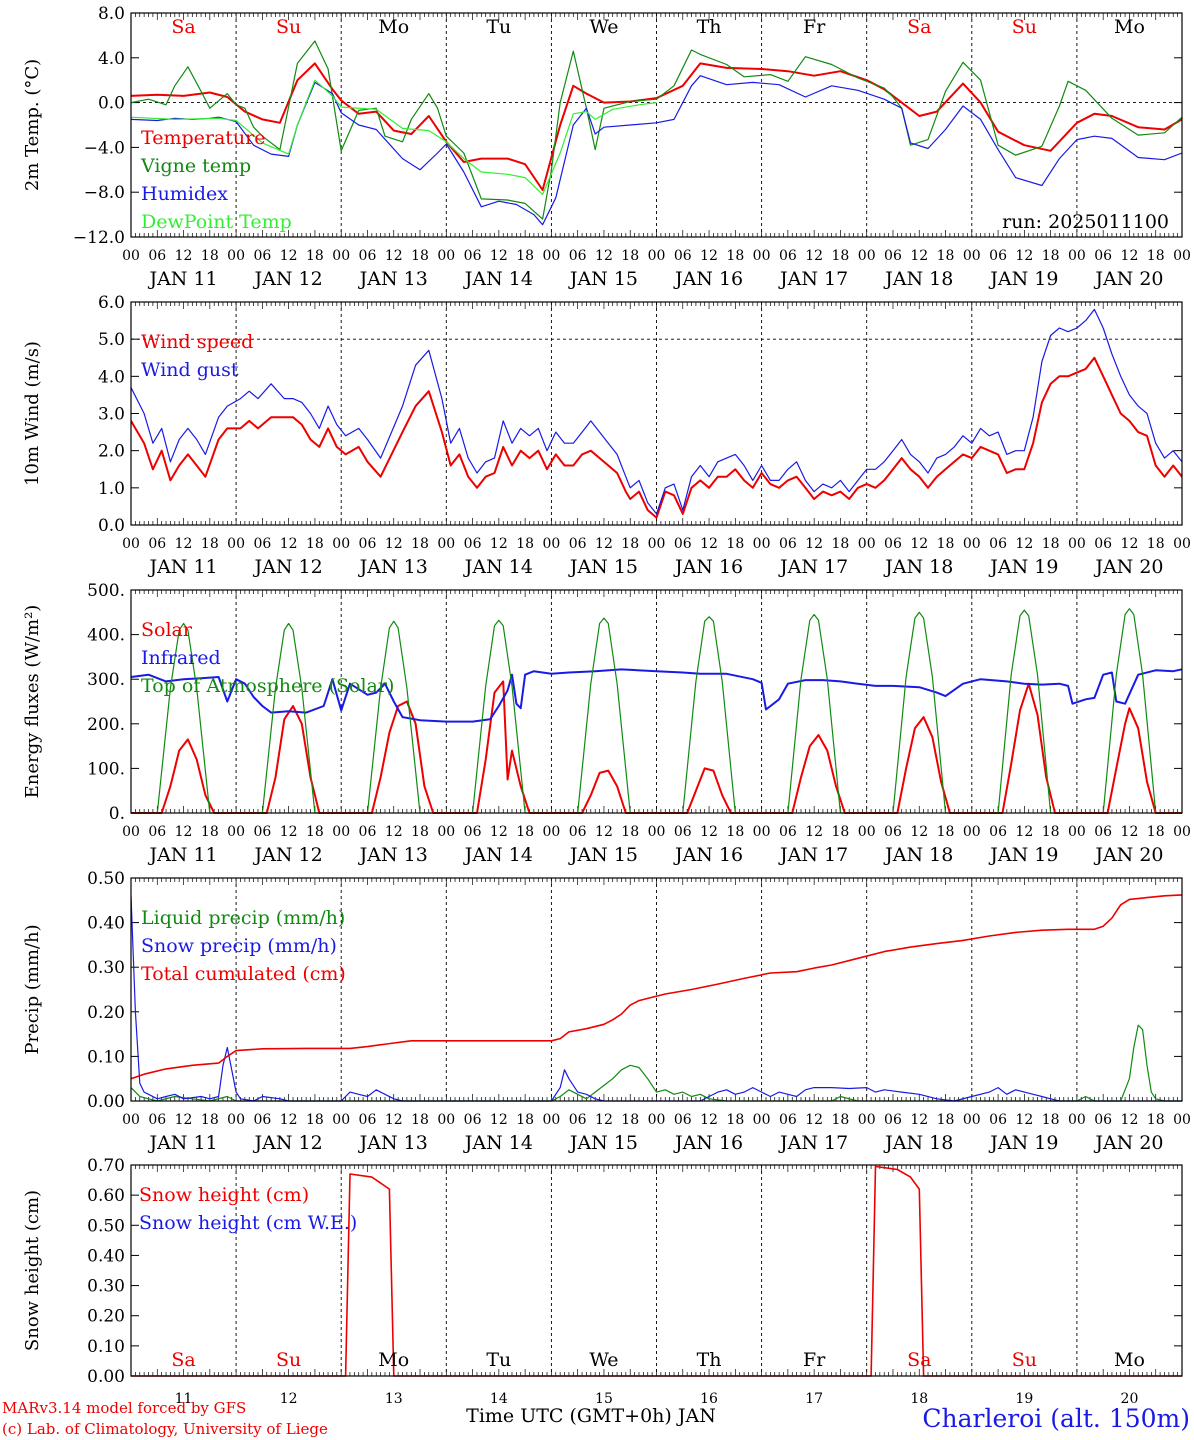  Describe the element at coordinates (498, 27) in the screenshot. I see `day-name-label: Tu` at that location.